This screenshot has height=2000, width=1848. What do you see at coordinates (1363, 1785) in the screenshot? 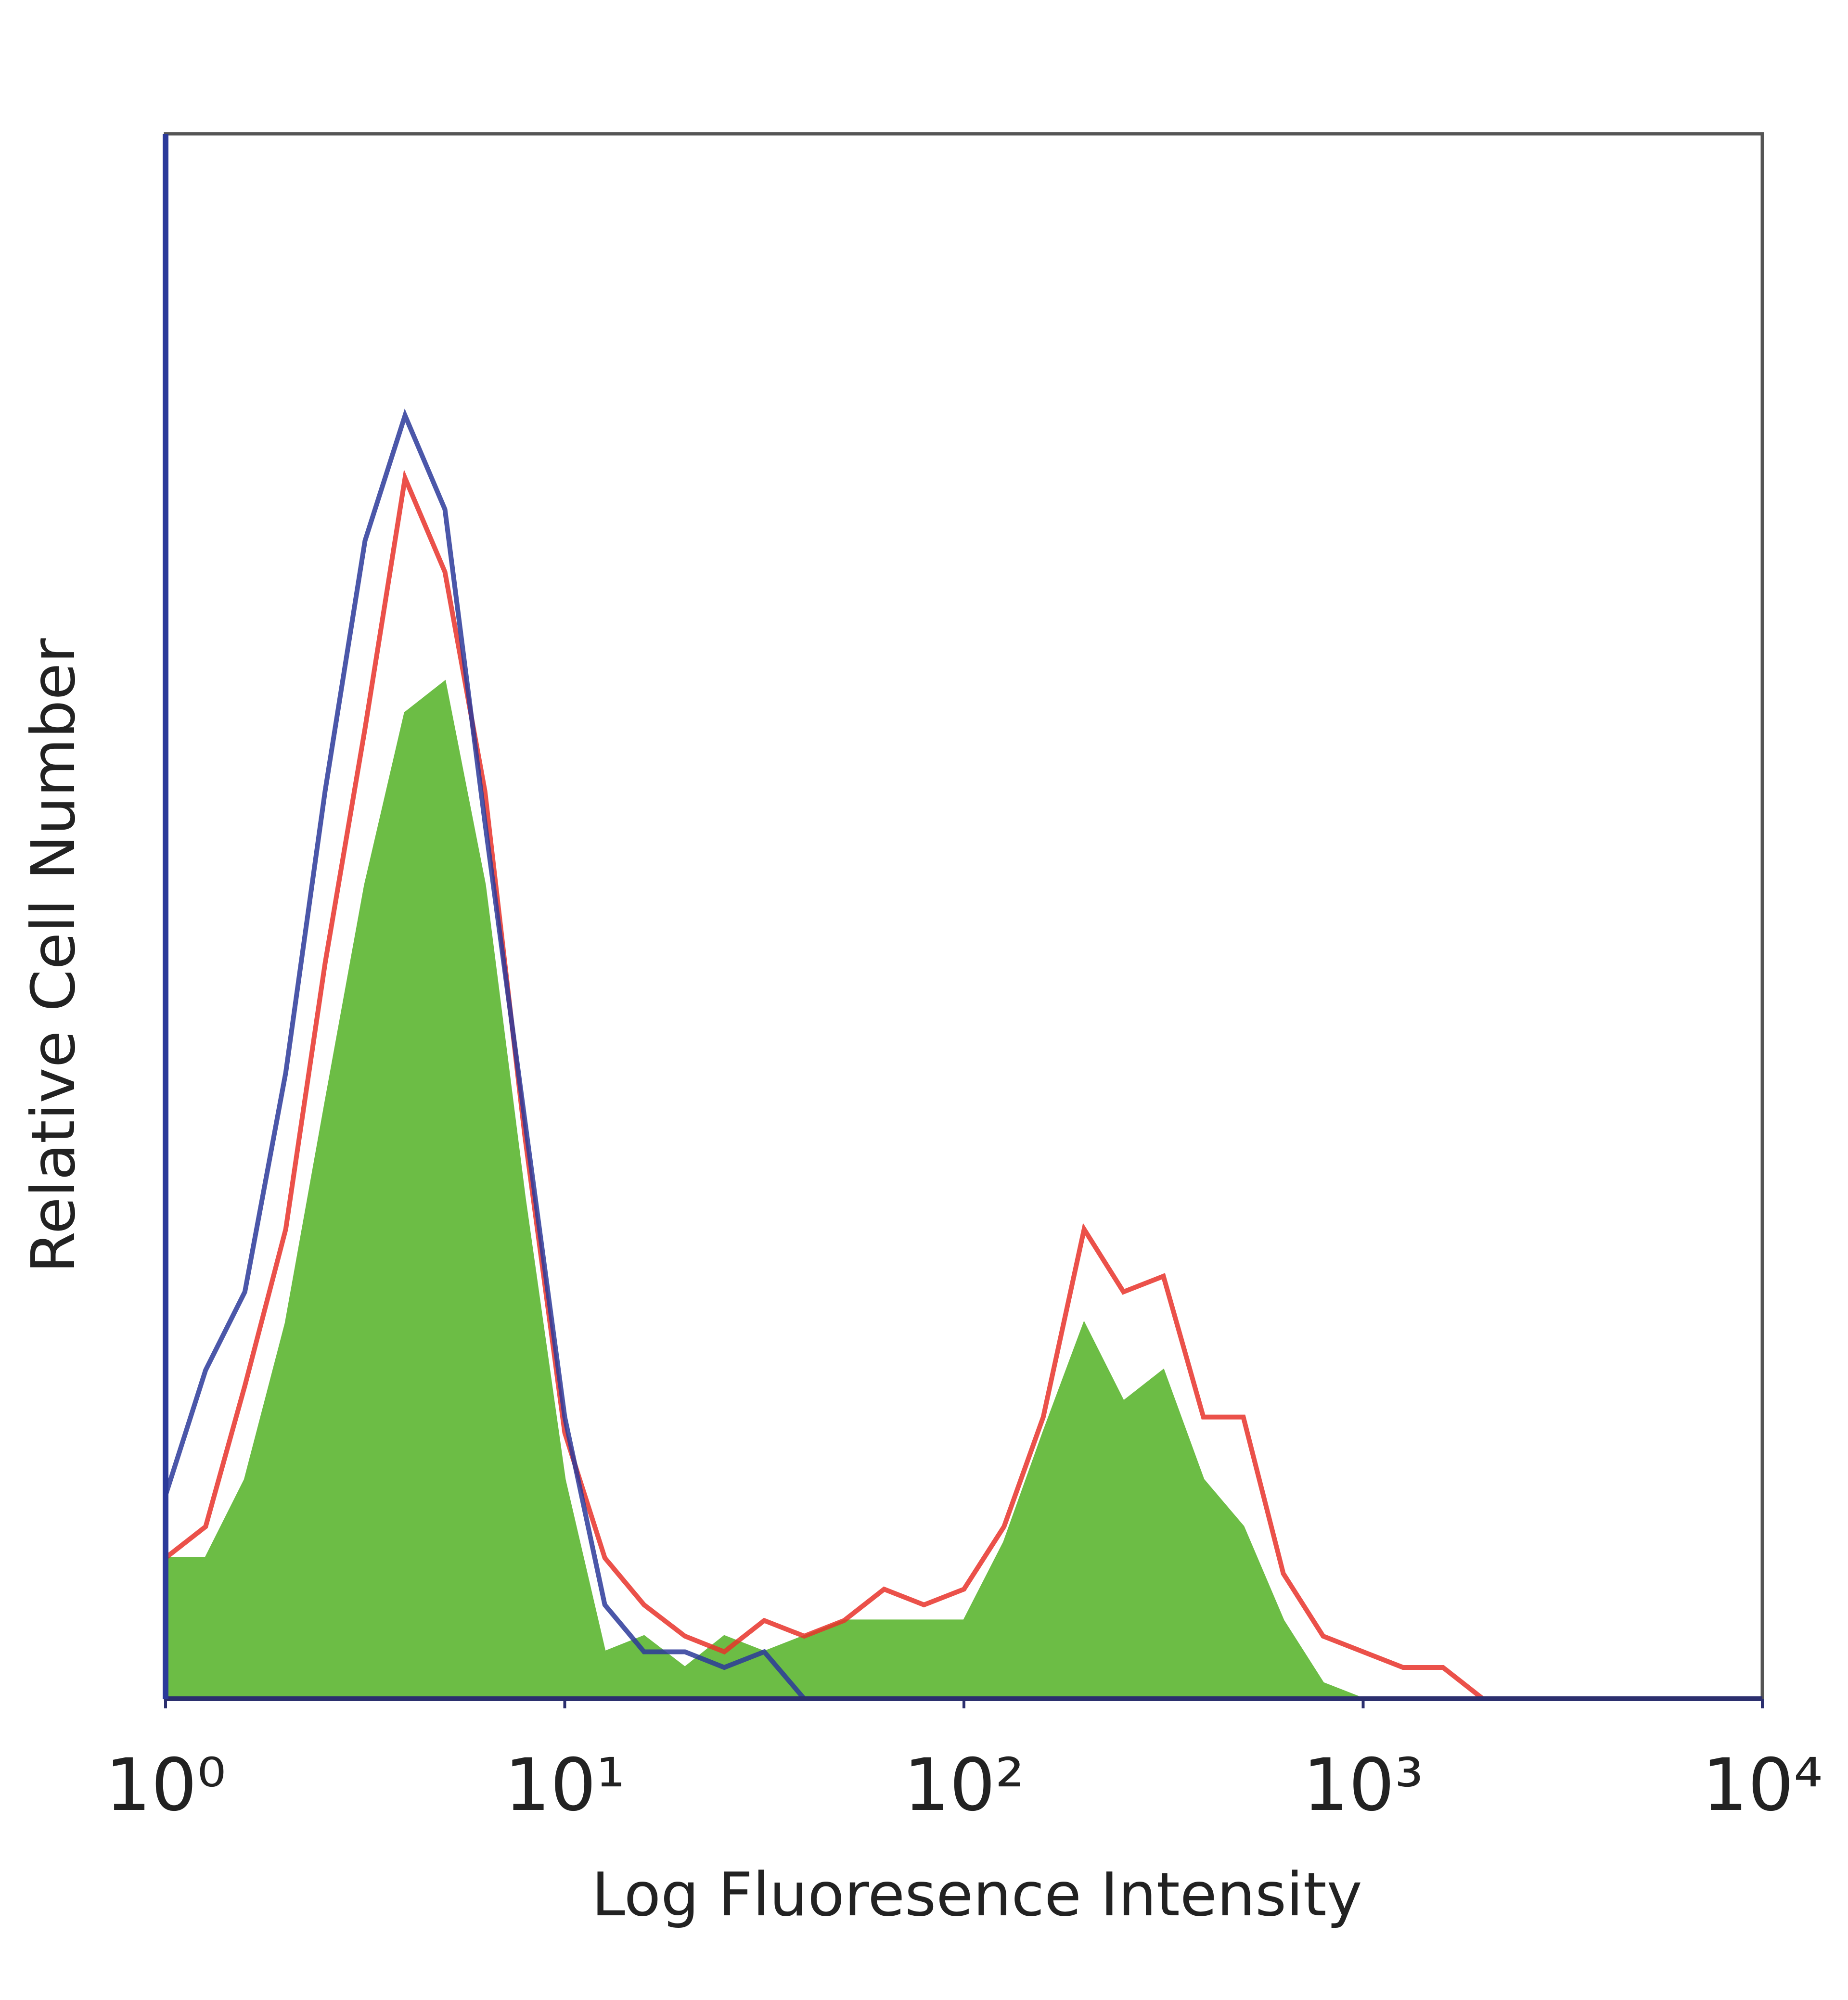
I see `x-tick-label: 10³` at bounding box center [1363, 1785].